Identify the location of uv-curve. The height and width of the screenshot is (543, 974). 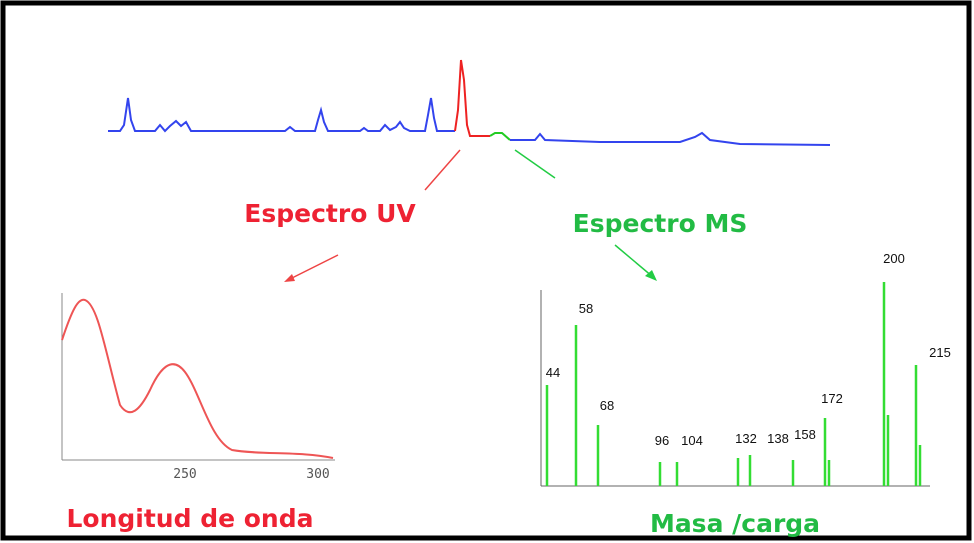
(197, 378).